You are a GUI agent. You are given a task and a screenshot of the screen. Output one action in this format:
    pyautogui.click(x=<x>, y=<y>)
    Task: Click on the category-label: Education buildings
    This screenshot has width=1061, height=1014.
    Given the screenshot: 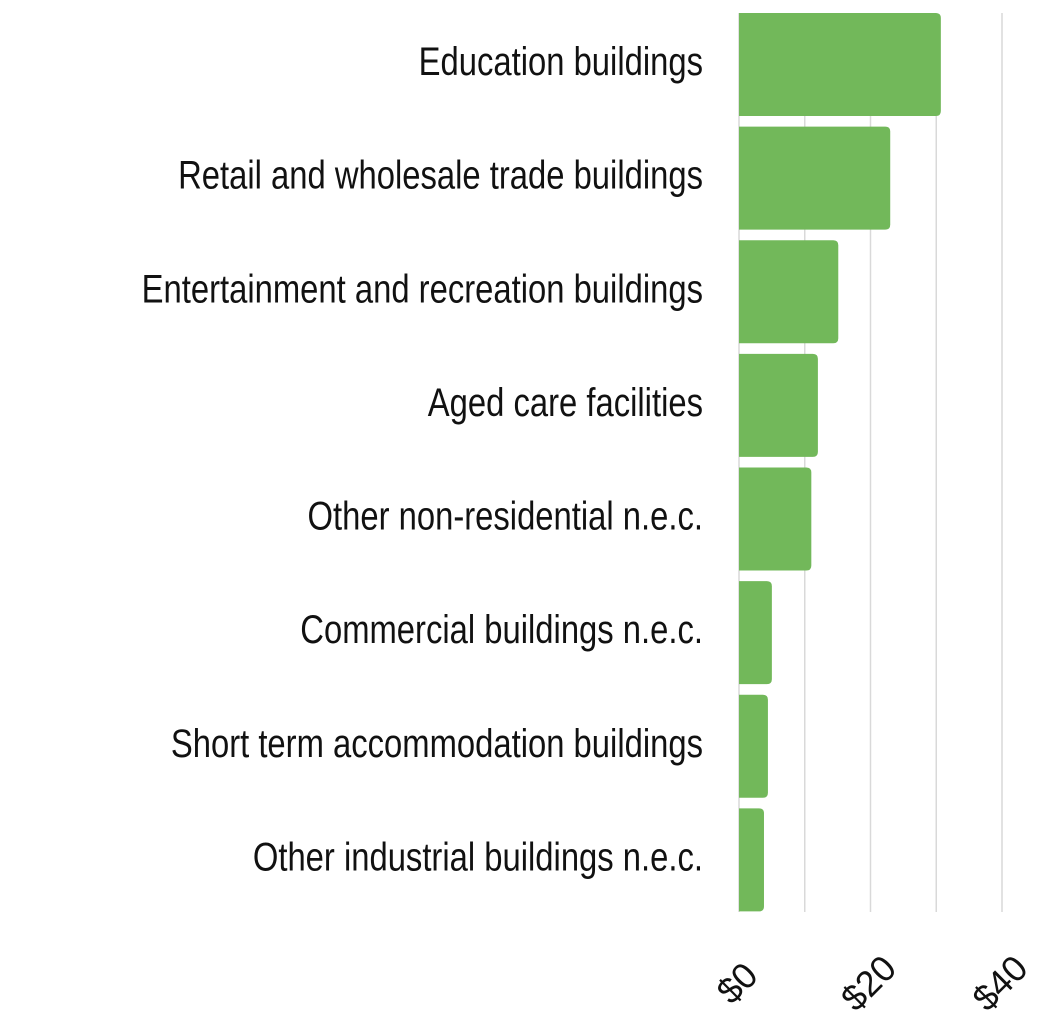 What is the action you would take?
    pyautogui.click(x=561, y=61)
    